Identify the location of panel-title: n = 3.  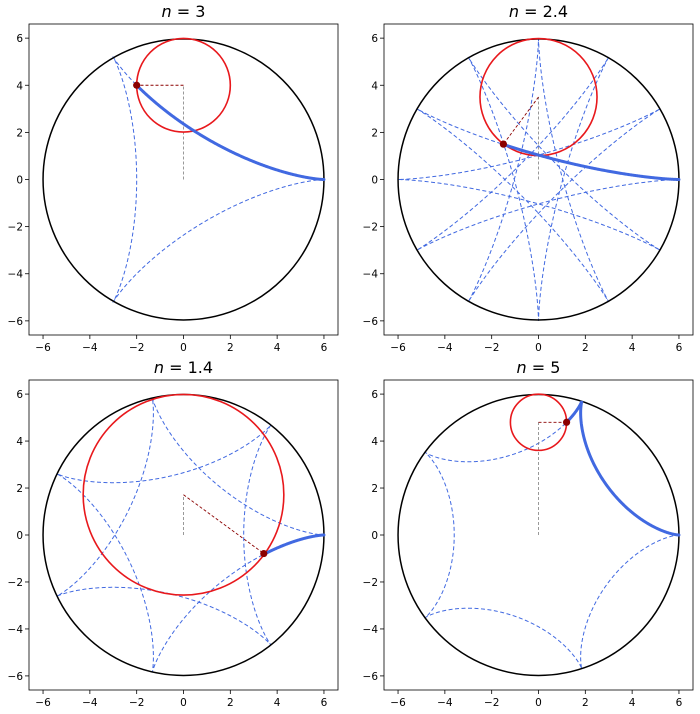
(184, 11).